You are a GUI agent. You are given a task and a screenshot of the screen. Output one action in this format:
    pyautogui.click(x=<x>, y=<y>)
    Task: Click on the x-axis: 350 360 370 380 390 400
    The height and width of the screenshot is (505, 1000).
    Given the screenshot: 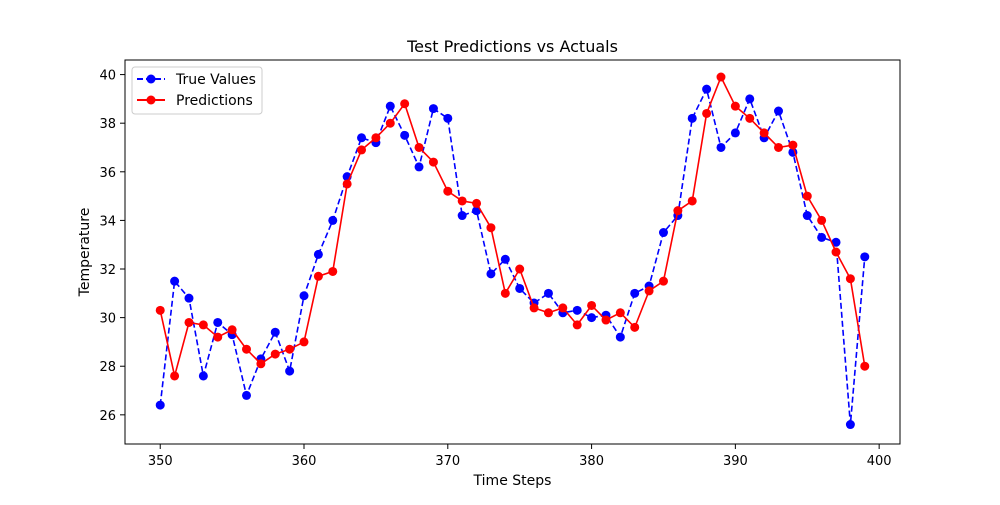 What is the action you would take?
    pyautogui.click(x=520, y=456)
    